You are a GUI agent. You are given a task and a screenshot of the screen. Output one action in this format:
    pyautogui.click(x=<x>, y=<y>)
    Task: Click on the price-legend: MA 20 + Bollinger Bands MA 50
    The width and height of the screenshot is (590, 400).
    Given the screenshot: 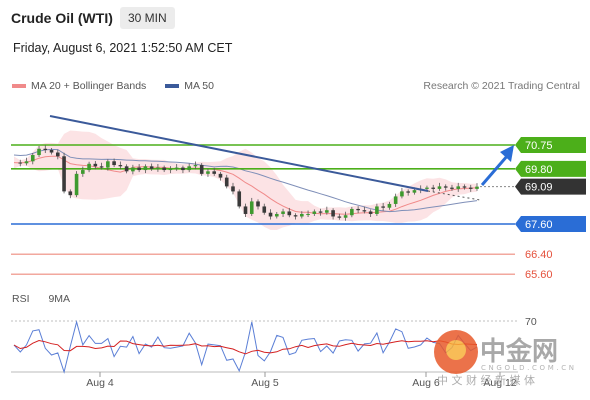 What is the action you would take?
    pyautogui.click(x=121, y=86)
    